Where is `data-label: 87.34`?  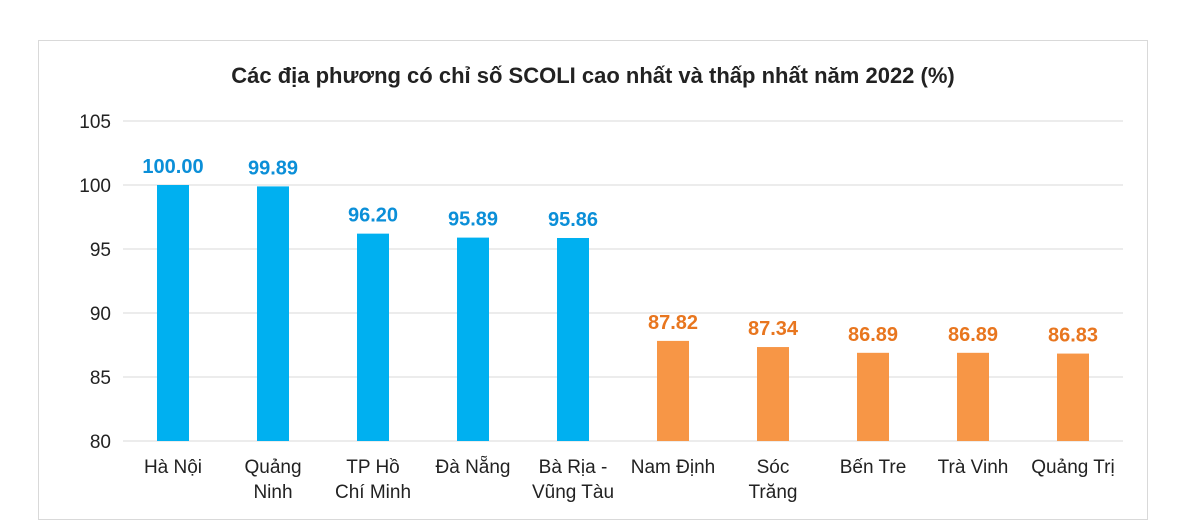
data-label: 87.34 is located at coordinates (773, 329).